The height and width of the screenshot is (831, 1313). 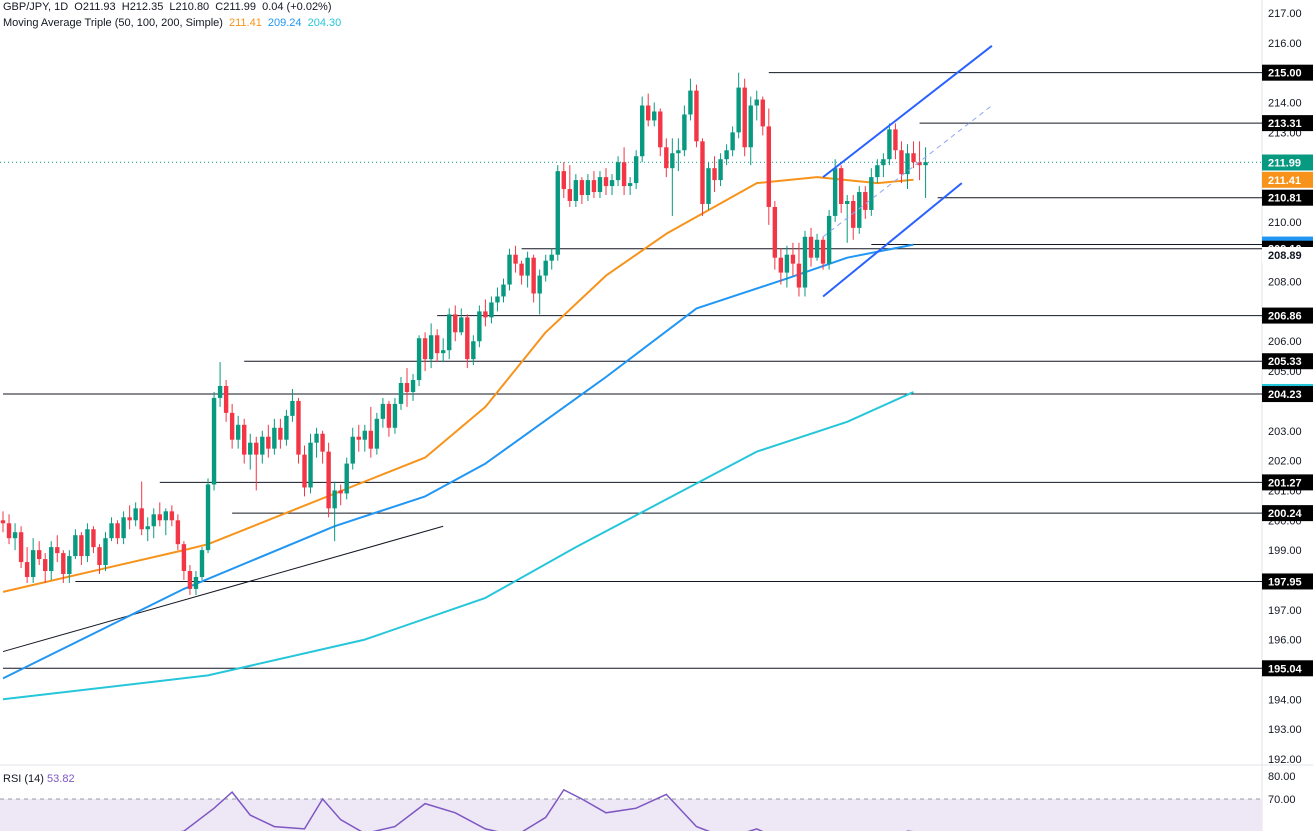 What do you see at coordinates (892, 240) in the screenshot?
I see `channel-lower-line` at bounding box center [892, 240].